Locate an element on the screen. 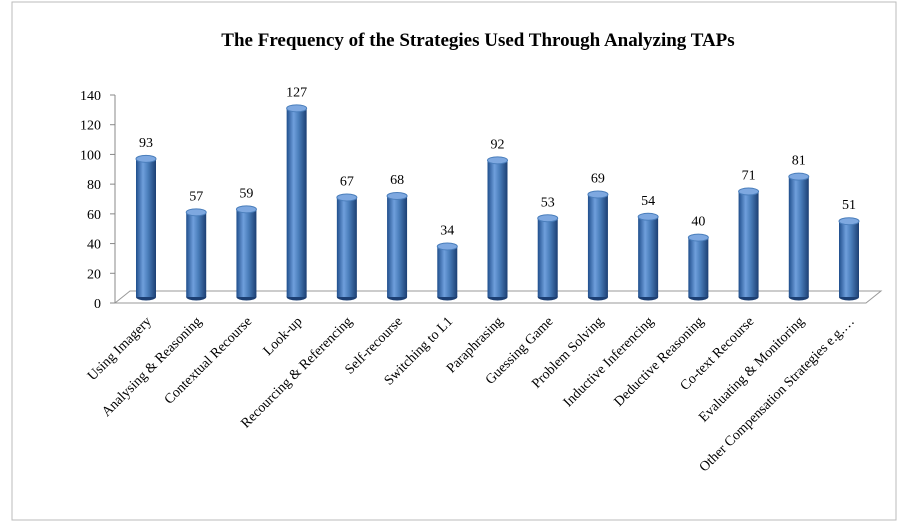  data-label: 68 is located at coordinates (397, 180).